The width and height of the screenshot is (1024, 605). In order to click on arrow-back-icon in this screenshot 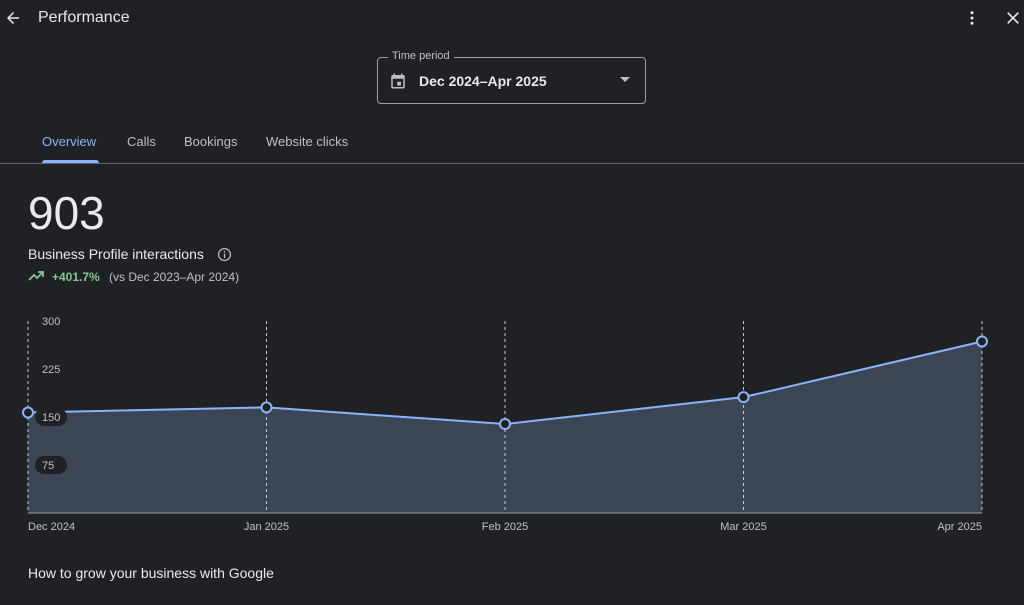, I will do `click(13, 18)`.